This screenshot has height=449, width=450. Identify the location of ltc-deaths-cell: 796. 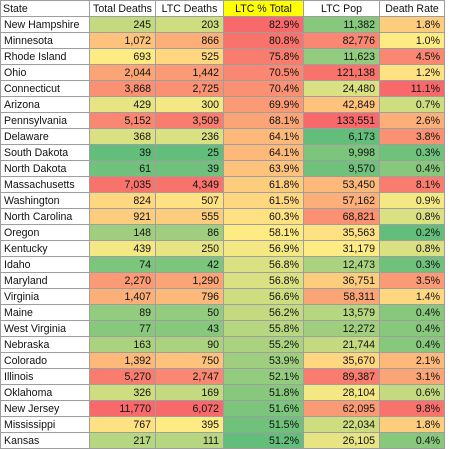
(189, 296).